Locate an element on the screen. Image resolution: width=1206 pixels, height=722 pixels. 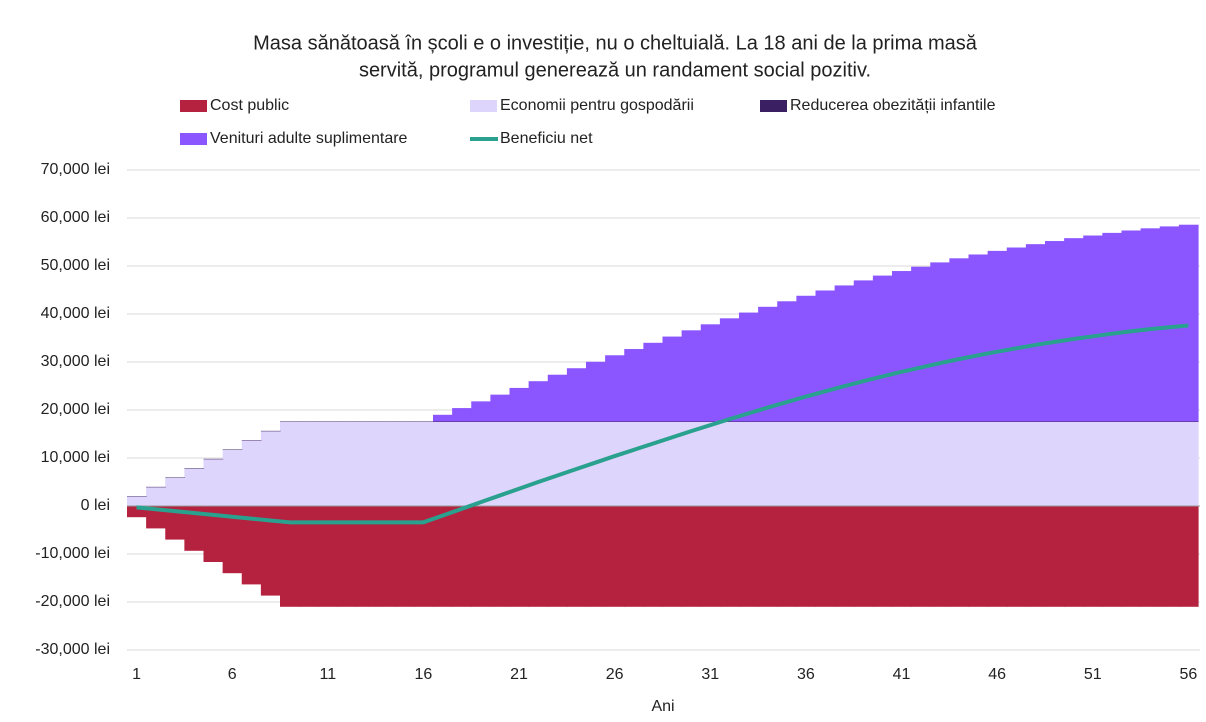
x-tick-label: 31 is located at coordinates (710, 674).